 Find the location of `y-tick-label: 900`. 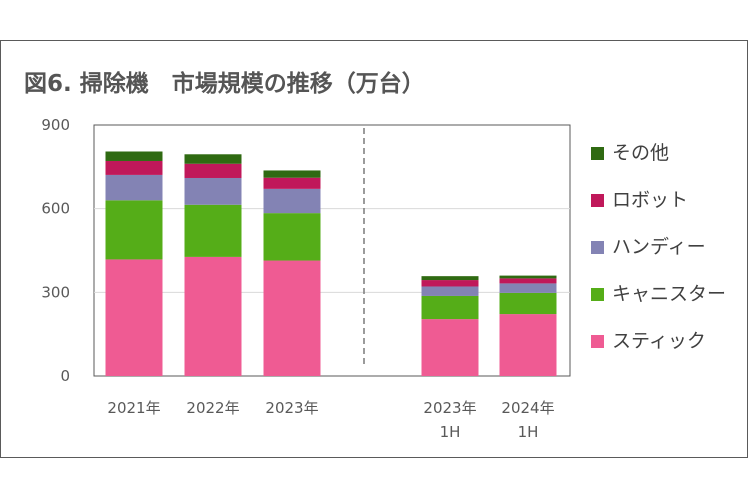

y-tick-label: 900 is located at coordinates (55, 125).